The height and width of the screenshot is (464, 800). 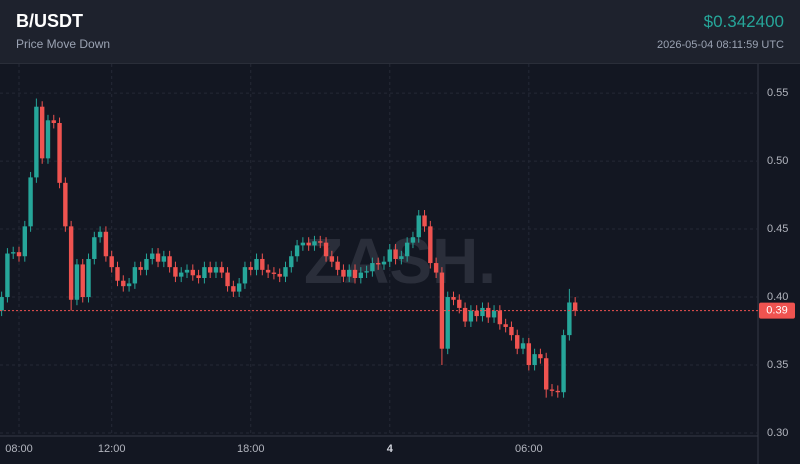 I want to click on last-price-label: 0.39, so click(x=776, y=311).